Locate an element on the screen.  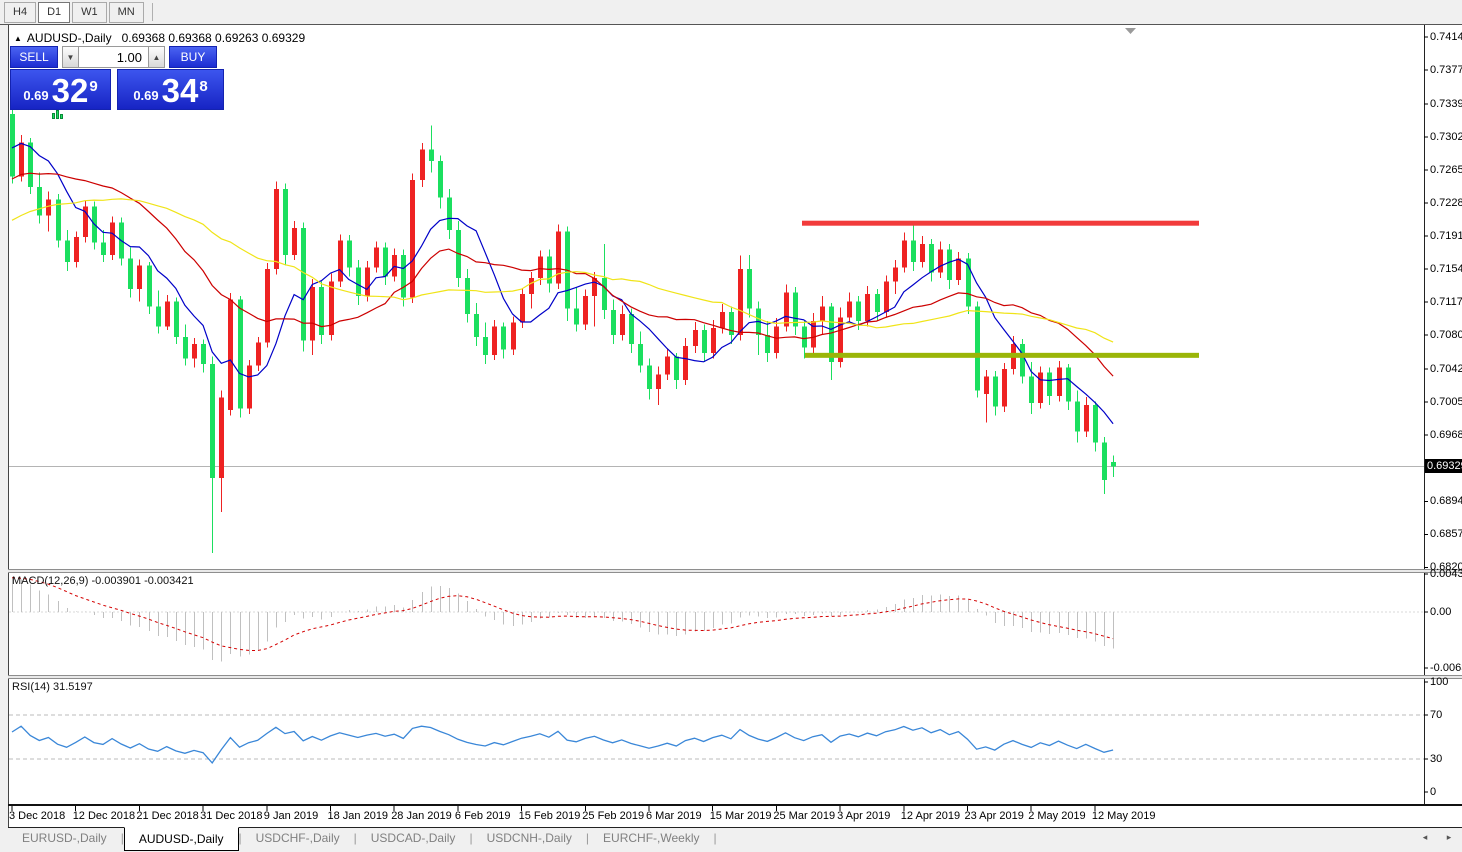
sell-button: SELL is located at coordinates (34, 57).